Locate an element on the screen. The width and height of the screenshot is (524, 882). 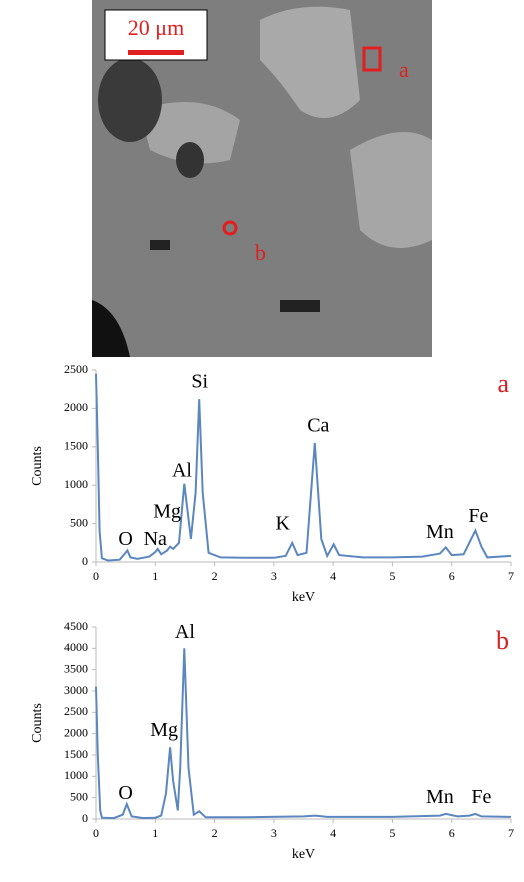
peak-label: Na is located at coordinates (155, 539).